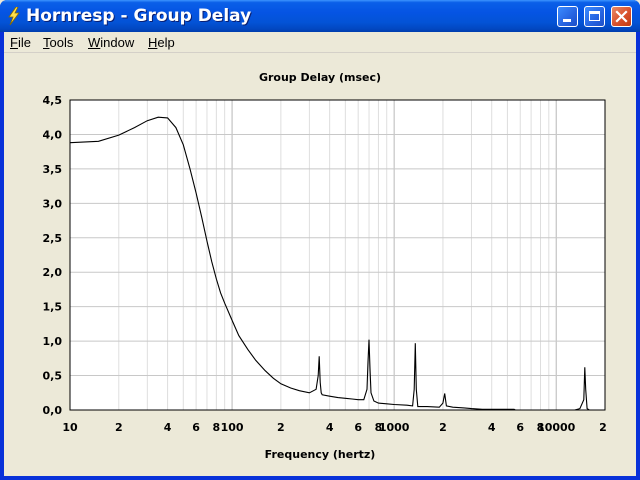 The image size is (640, 480). What do you see at coordinates (53, 307) in the screenshot?
I see `y-tick-label: 1,5` at bounding box center [53, 307].